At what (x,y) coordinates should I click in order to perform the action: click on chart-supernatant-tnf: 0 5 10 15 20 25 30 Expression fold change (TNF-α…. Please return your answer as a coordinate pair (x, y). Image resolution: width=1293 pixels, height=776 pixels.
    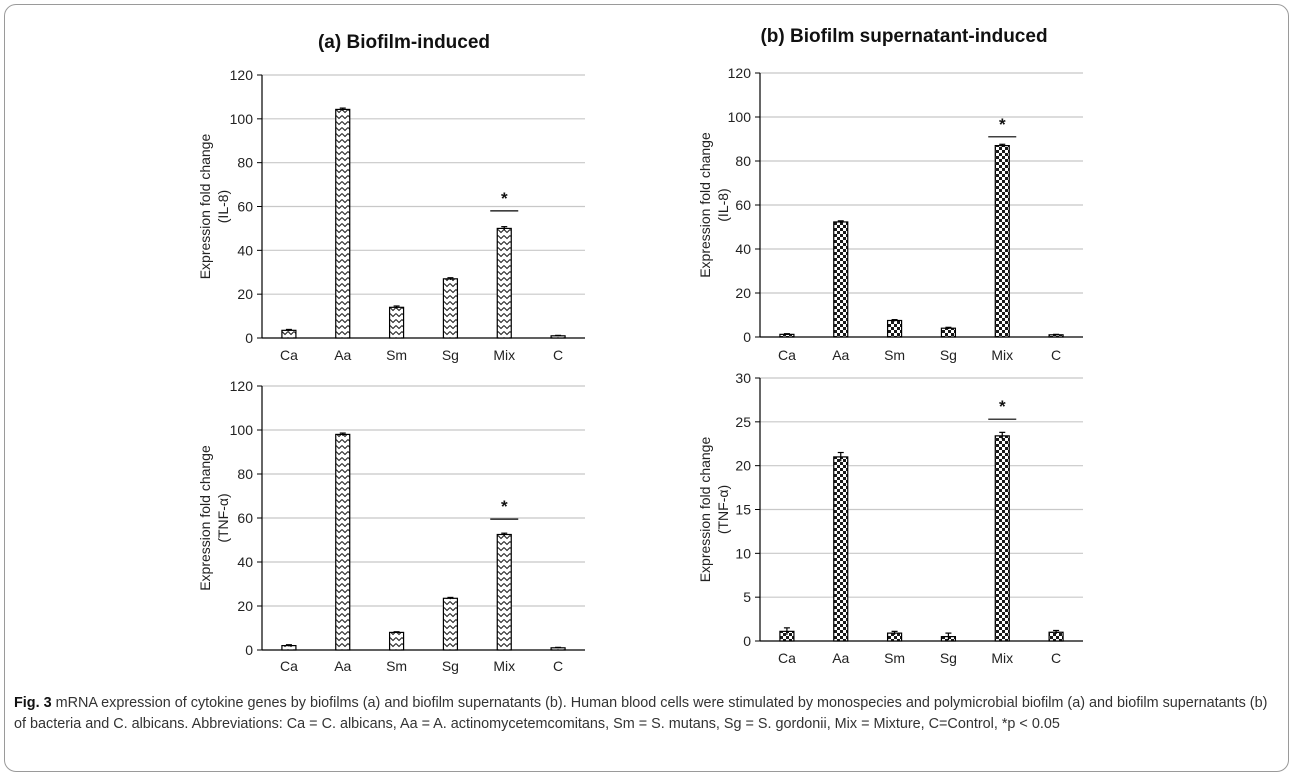
    Looking at the image, I should click on (890, 518).